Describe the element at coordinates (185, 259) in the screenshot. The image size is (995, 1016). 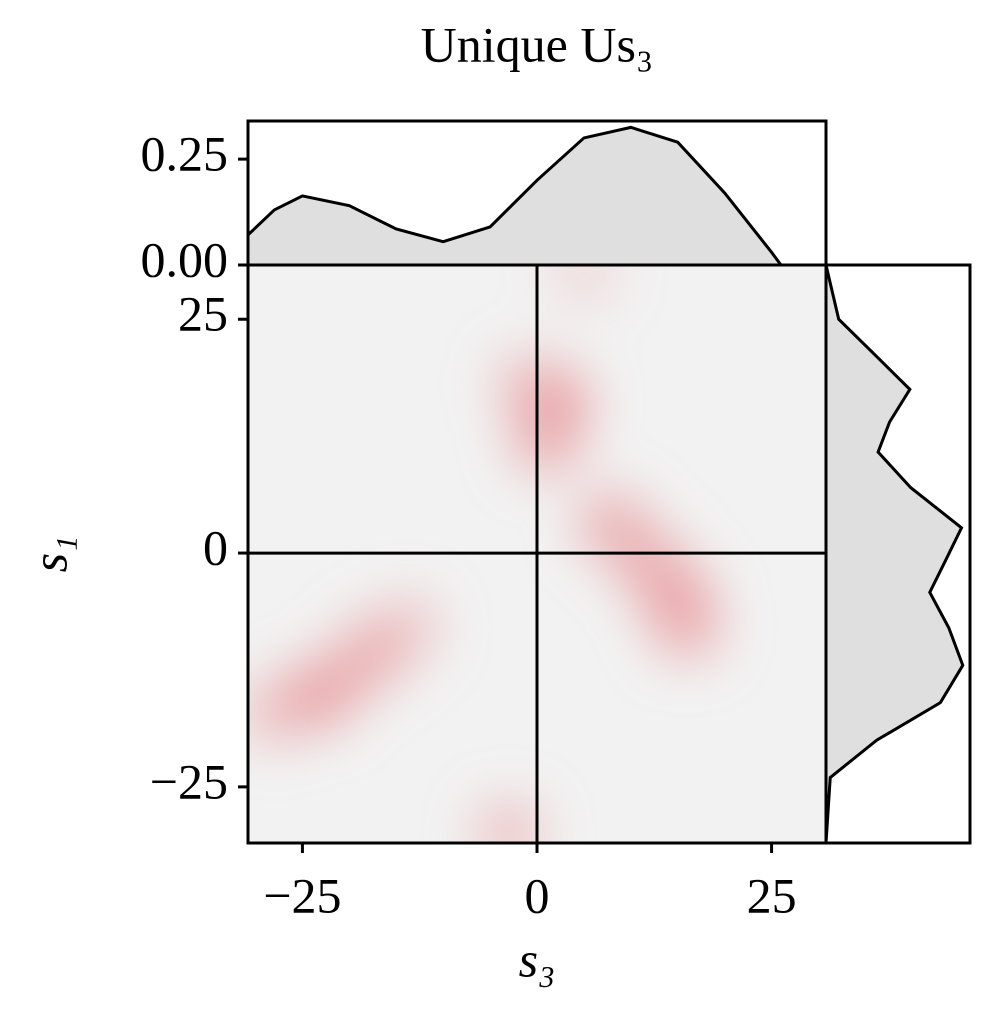
I see `y-tick-label: 0.00` at that location.